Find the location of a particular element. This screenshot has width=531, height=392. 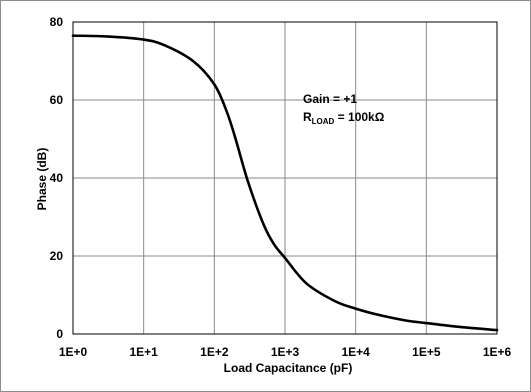

y-tick-labels: 0 20 40 60 80 is located at coordinates (57, 178).